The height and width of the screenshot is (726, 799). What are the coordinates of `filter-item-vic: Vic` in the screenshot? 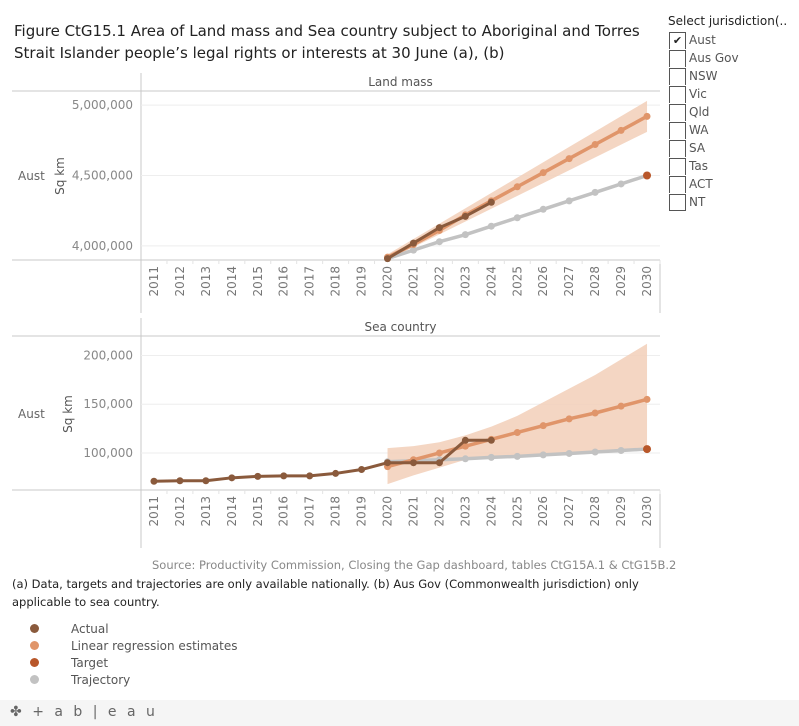 It's located at (733, 94).